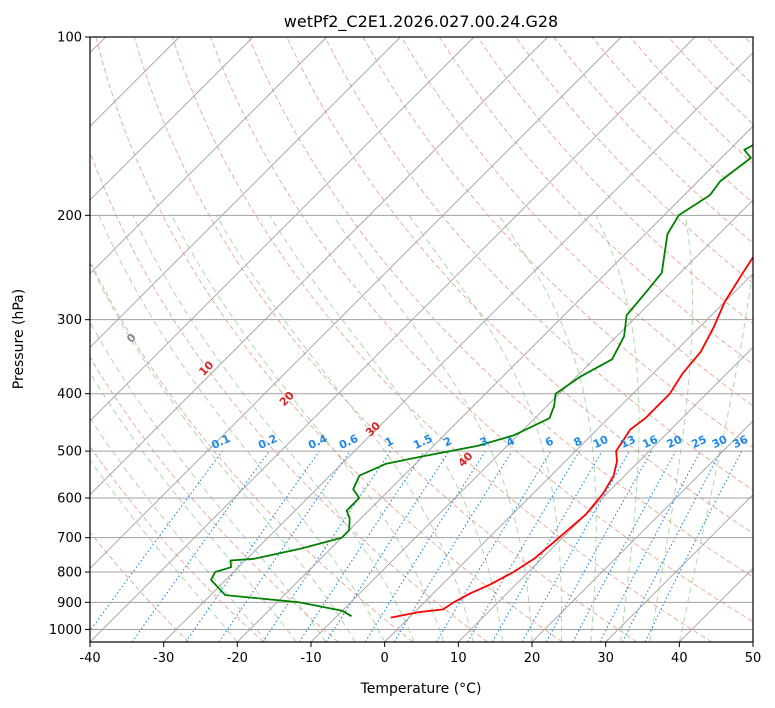 This screenshot has width=775, height=708. What do you see at coordinates (69, 216) in the screenshot?
I see `y-tick-label: 200` at bounding box center [69, 216].